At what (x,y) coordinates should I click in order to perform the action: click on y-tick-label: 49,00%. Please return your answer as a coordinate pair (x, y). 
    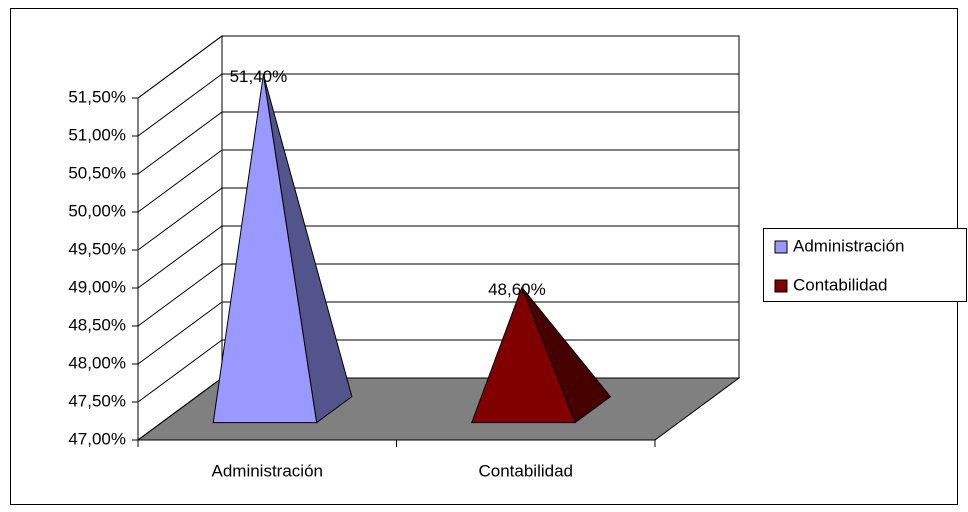
    Looking at the image, I should click on (97, 286).